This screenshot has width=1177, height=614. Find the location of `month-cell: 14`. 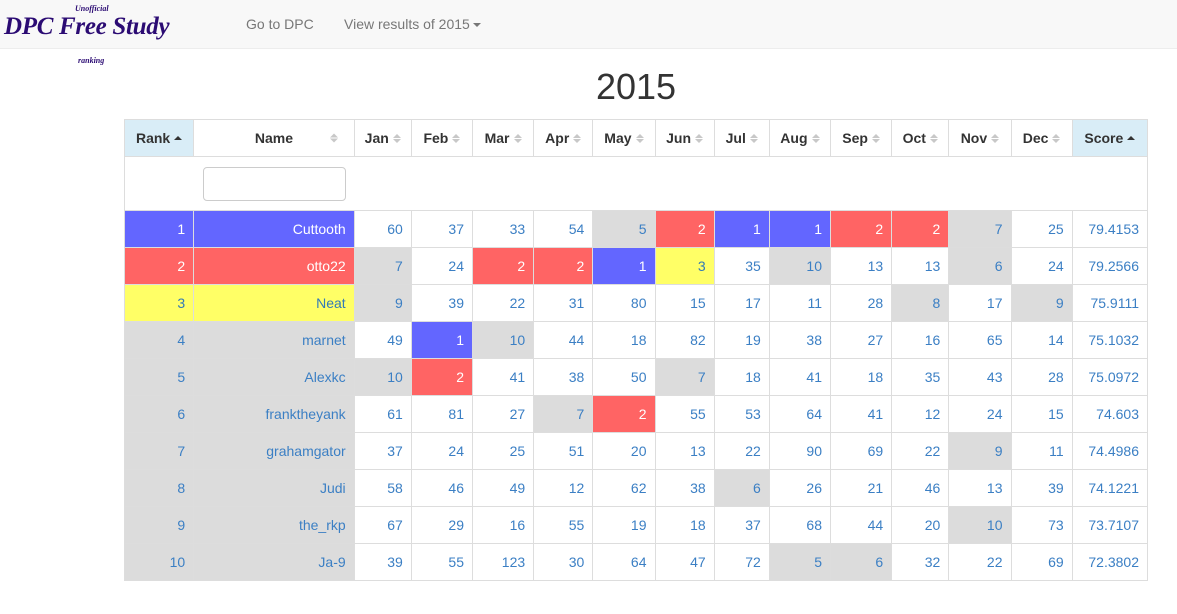

month-cell: 14 is located at coordinates (1041, 340).